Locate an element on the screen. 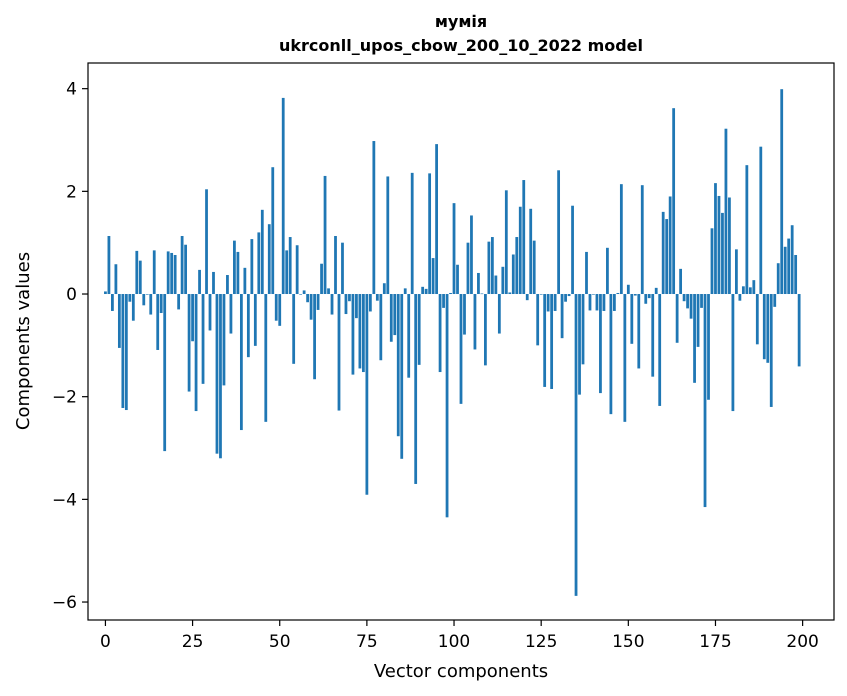 This screenshot has height=696, width=847. x-tick-label: 200 is located at coordinates (802, 642).